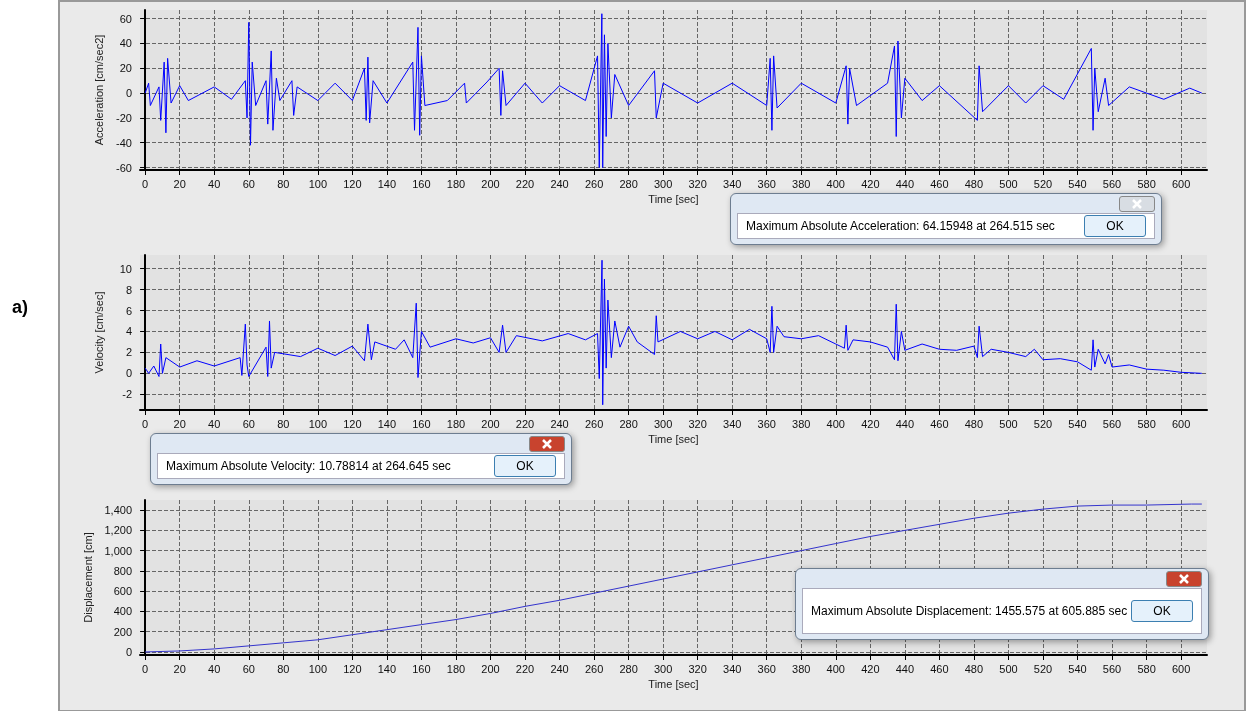 Image resolution: width=1246 pixels, height=711 pixels. Describe the element at coordinates (122, 611) in the screenshot. I see `y-tick-label: 400` at that location.